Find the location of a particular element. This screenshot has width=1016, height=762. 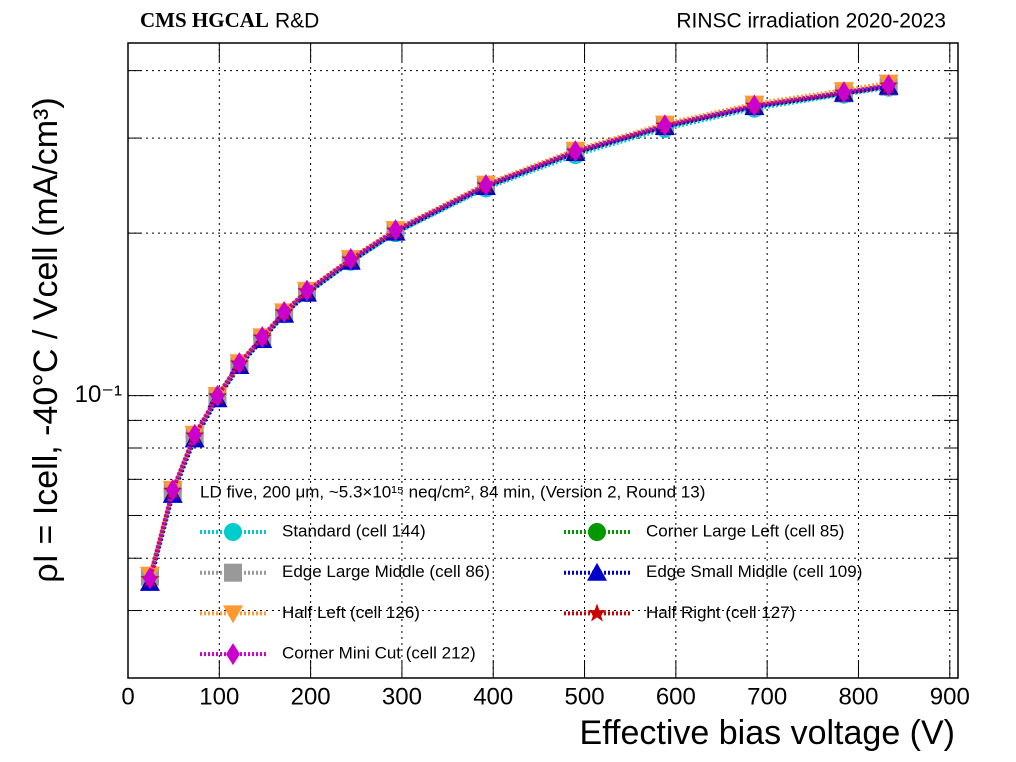

x-tick-label: 700 is located at coordinates (767, 696).